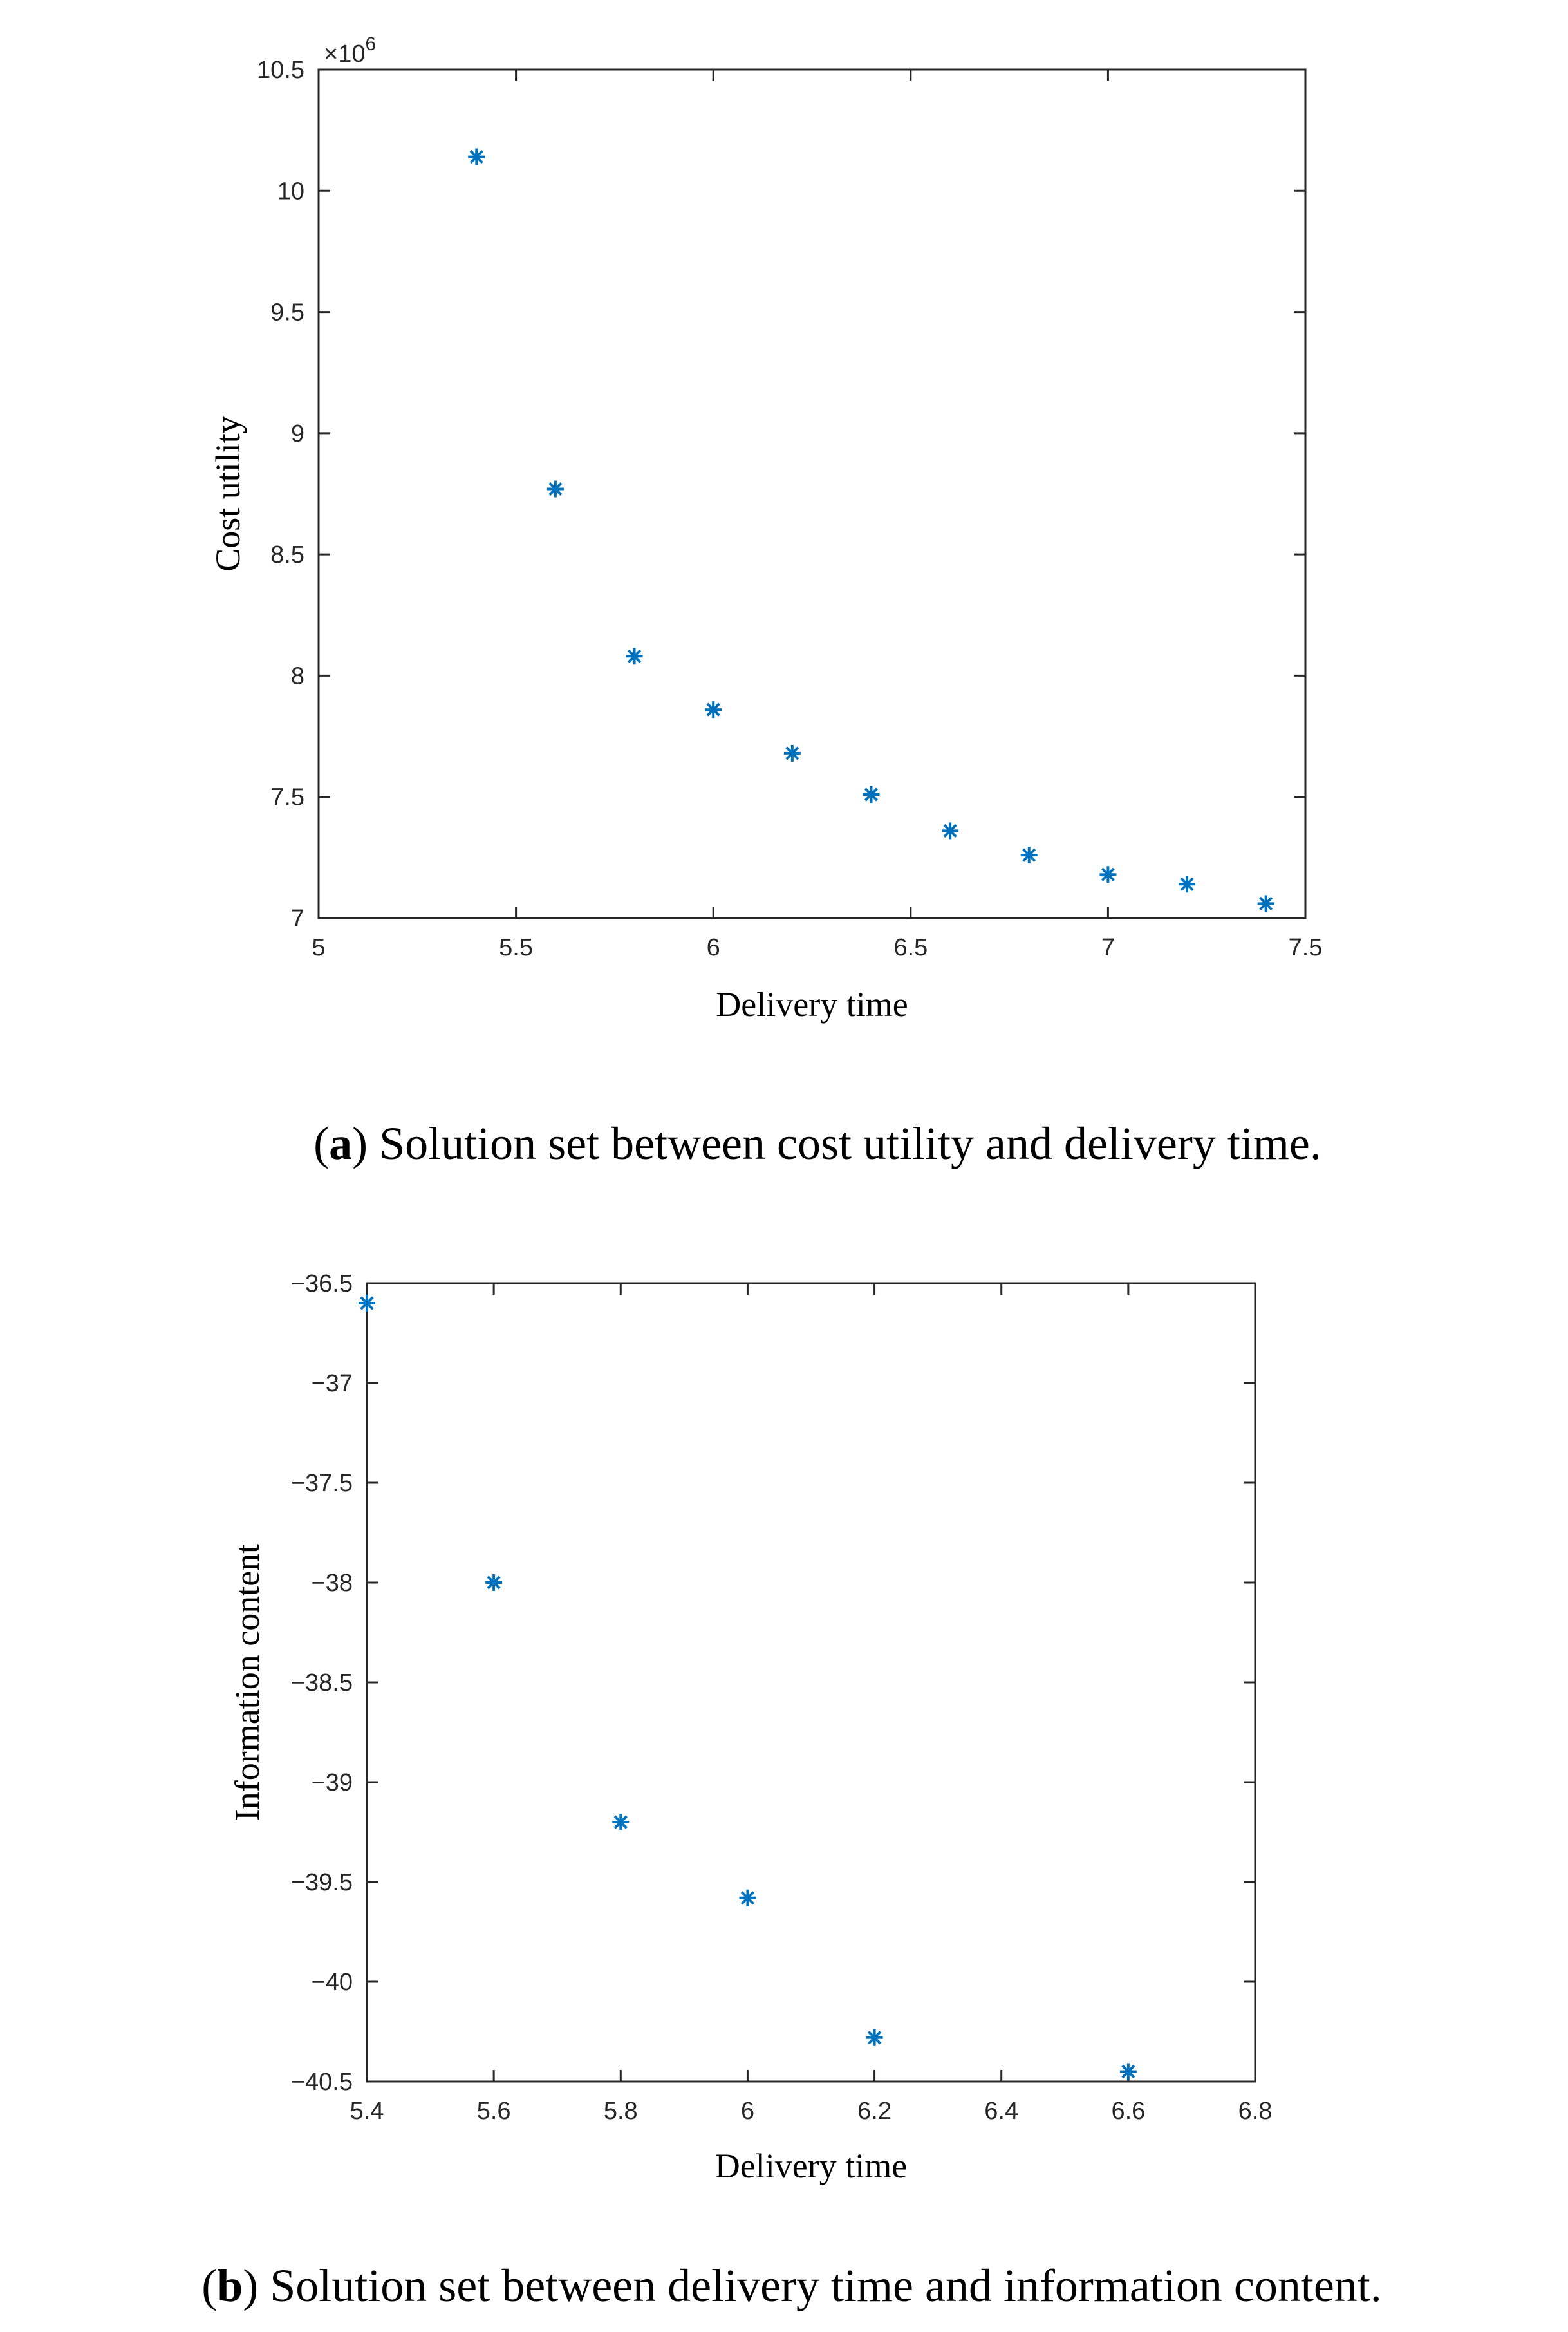 The height and width of the screenshot is (2332, 1568). I want to click on chart-b-ytick-label: −37.5, so click(322, 1483).